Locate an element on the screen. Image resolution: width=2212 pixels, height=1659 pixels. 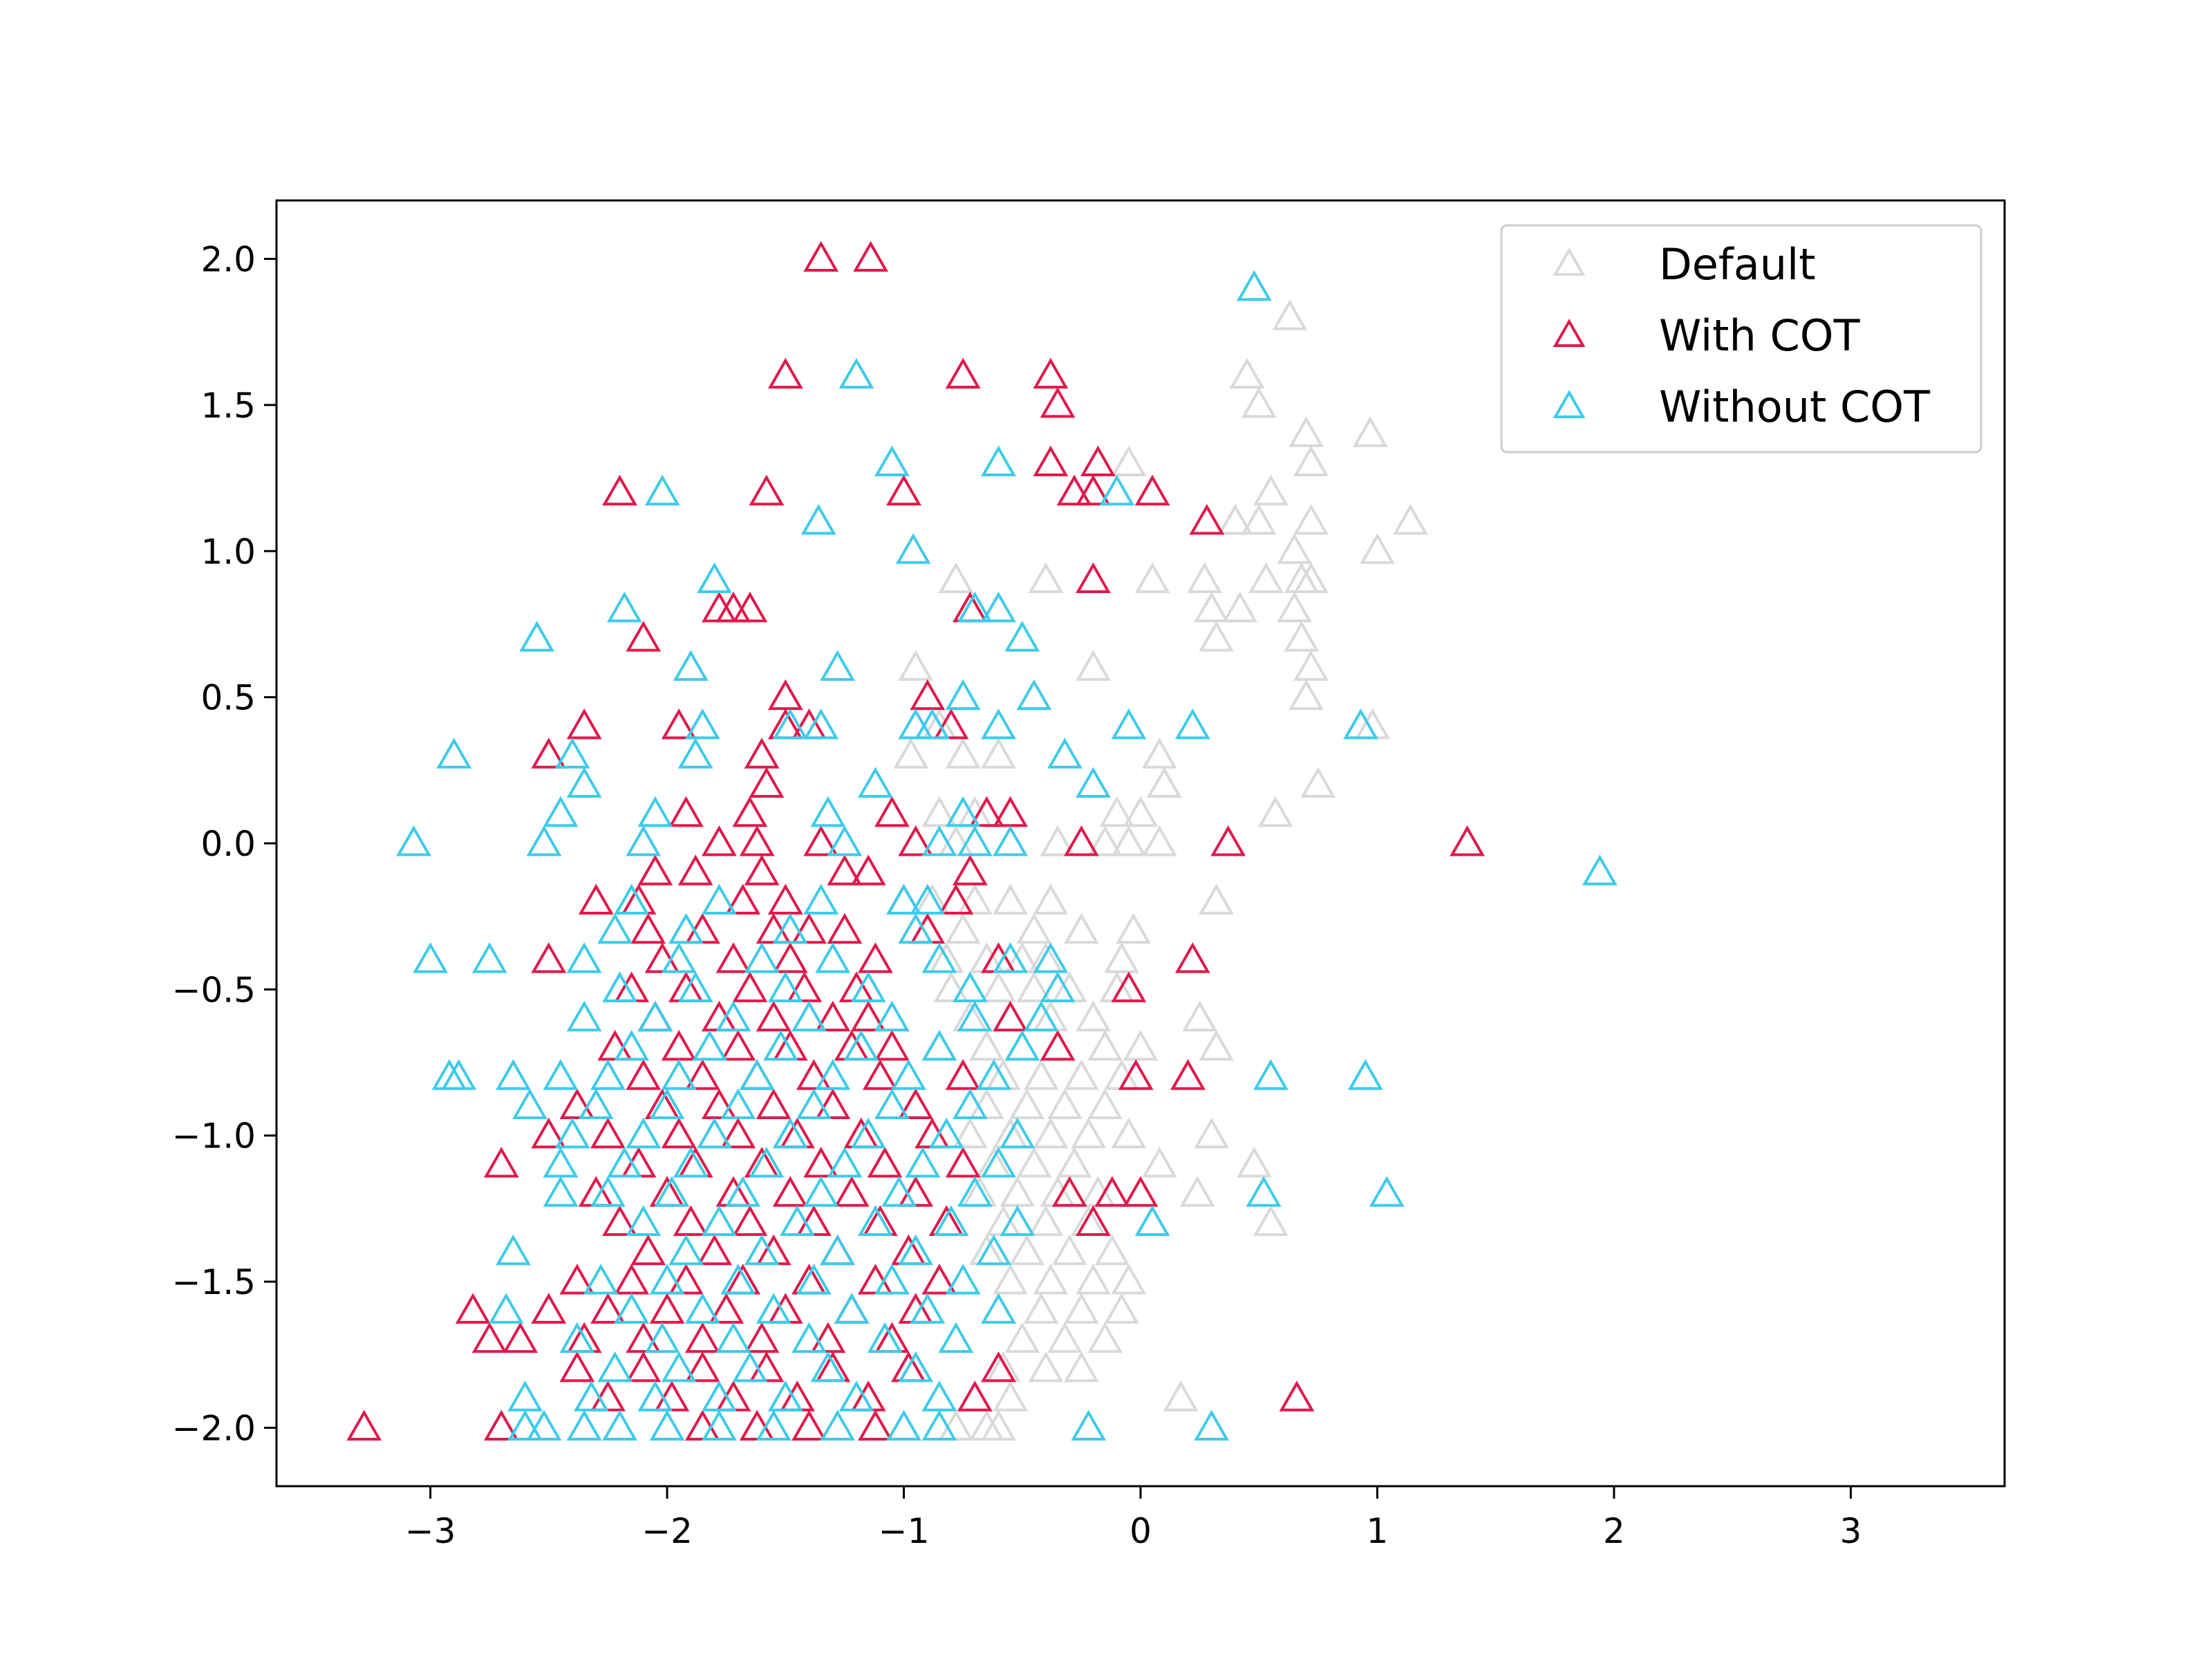
y-tick-label: −2.0 is located at coordinates (214, 1428).